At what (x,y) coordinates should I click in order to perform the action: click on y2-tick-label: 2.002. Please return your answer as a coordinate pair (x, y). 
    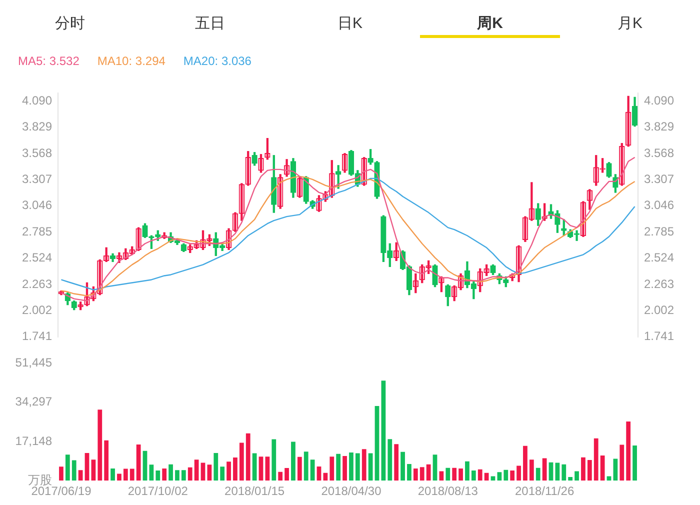
    Looking at the image, I should click on (659, 309).